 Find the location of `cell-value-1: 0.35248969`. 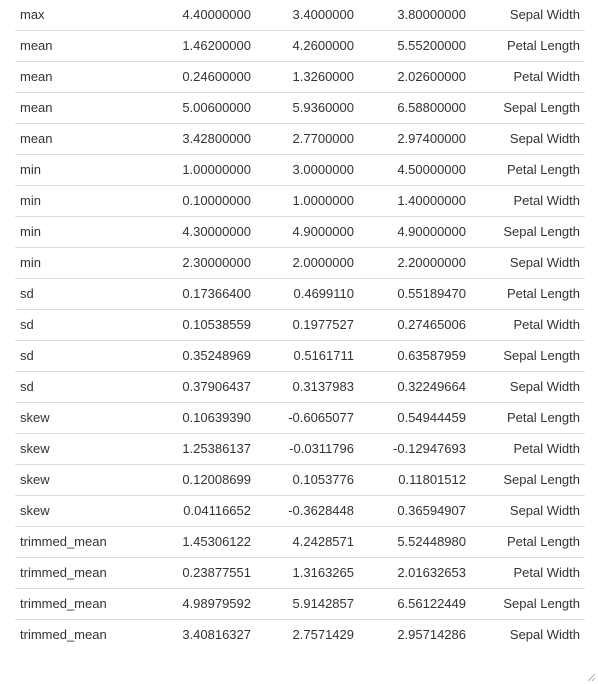

cell-value-1: 0.35248969 is located at coordinates (198, 356).